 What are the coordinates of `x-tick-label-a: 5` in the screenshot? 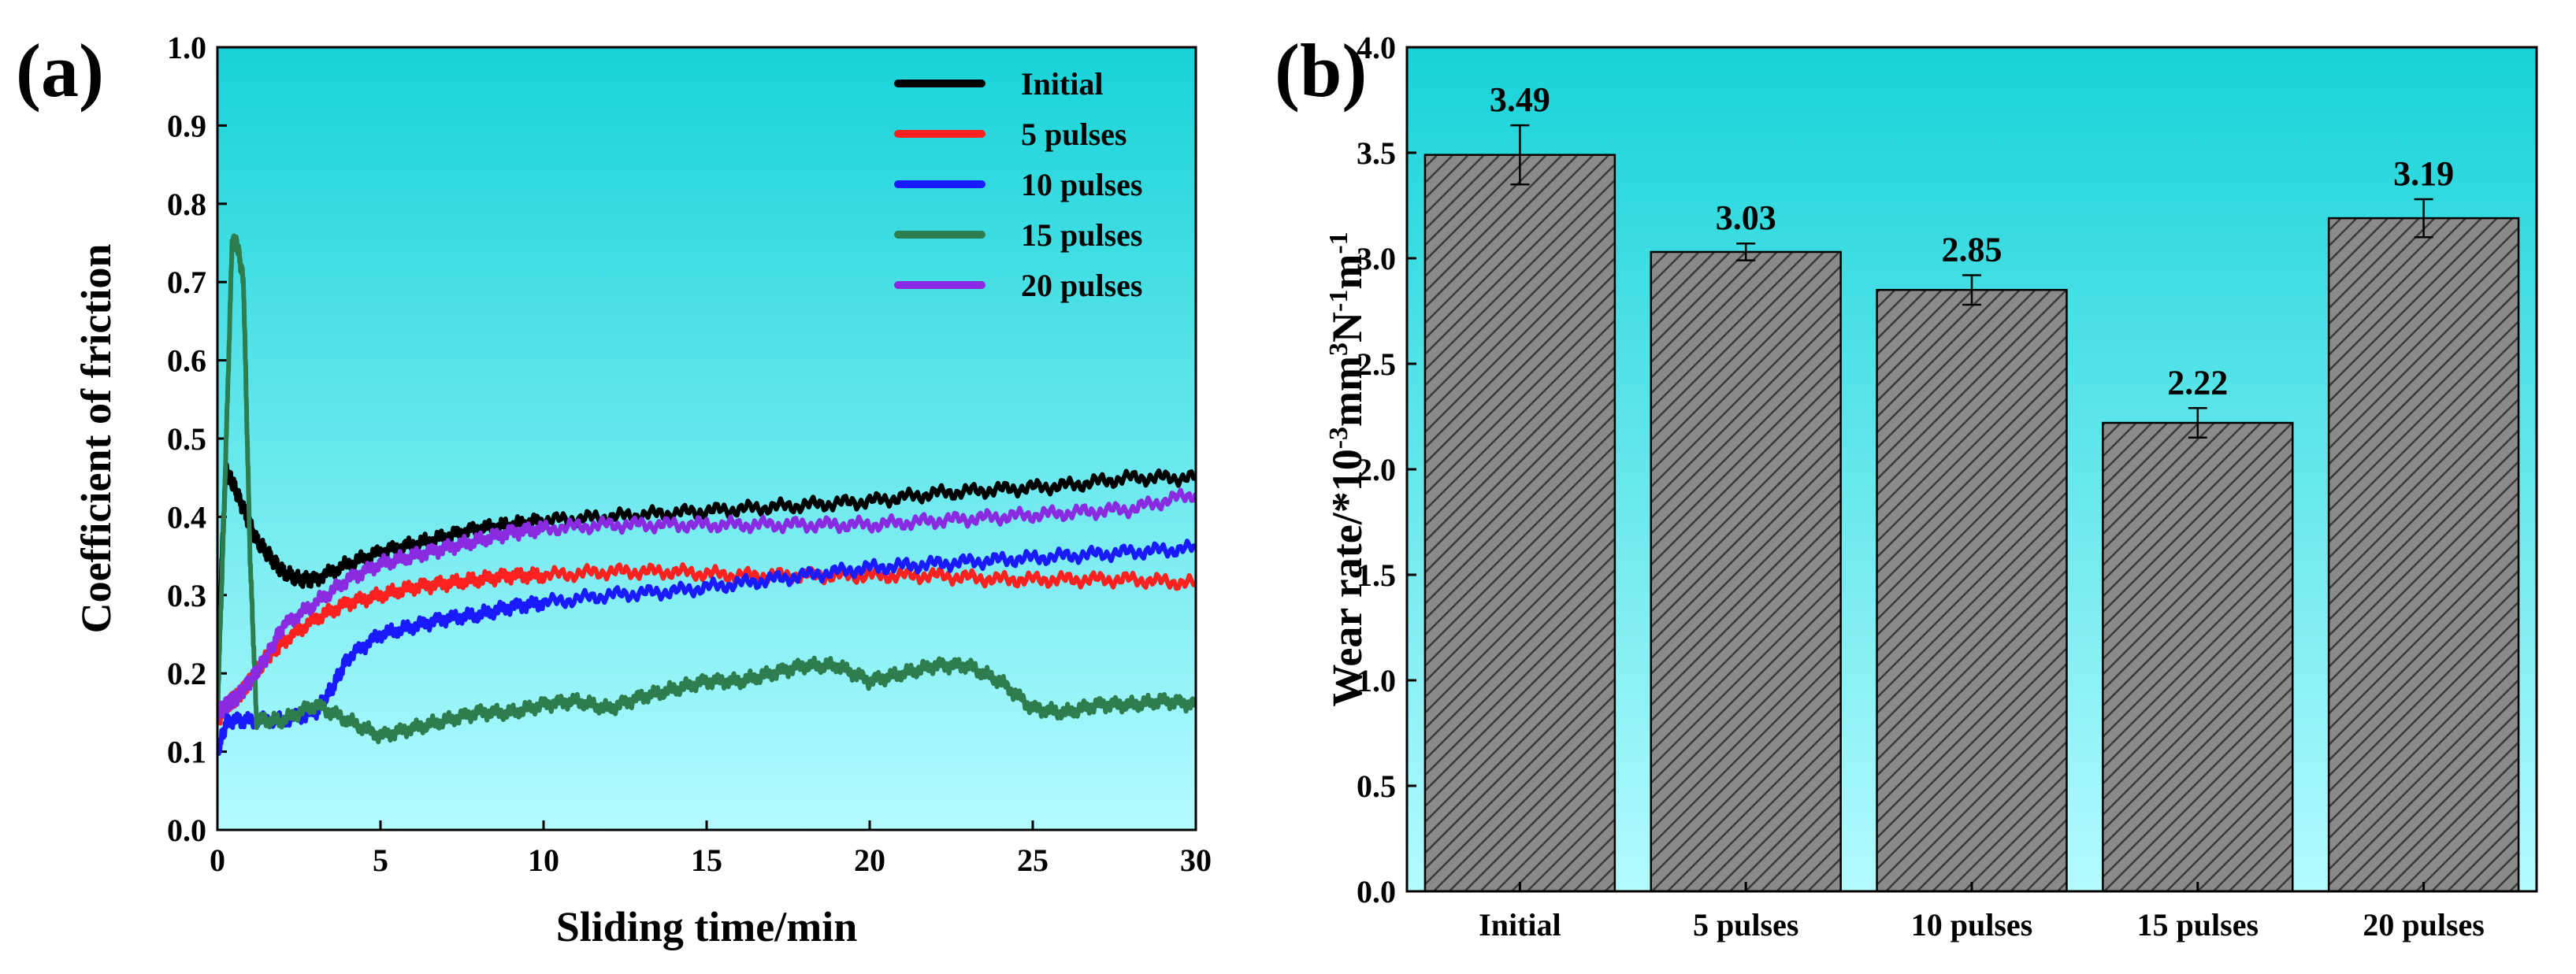 It's located at (380, 860).